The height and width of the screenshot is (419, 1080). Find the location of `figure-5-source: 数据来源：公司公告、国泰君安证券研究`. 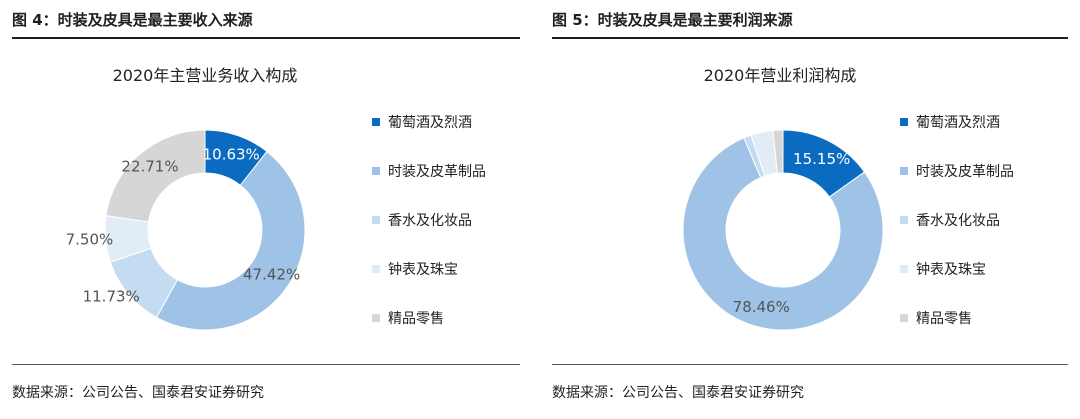

figure-5-source: 数据来源：公司公告、国泰君安证券研究 is located at coordinates (678, 393).